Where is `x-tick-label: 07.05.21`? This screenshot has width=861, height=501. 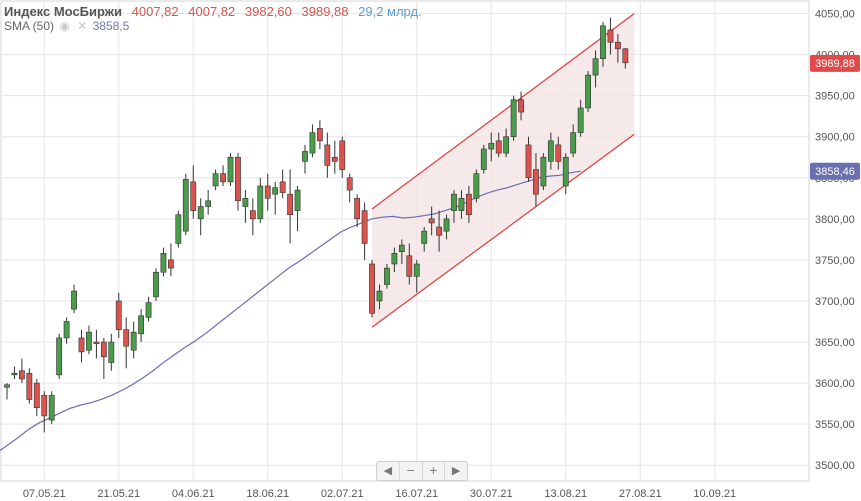
x-tick-label: 07.05.21 is located at coordinates (44, 494).